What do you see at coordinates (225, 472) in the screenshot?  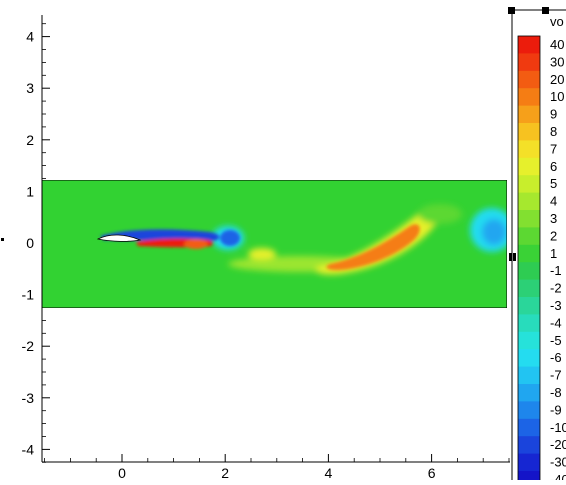 I see `x-tick-label: 2` at bounding box center [225, 472].